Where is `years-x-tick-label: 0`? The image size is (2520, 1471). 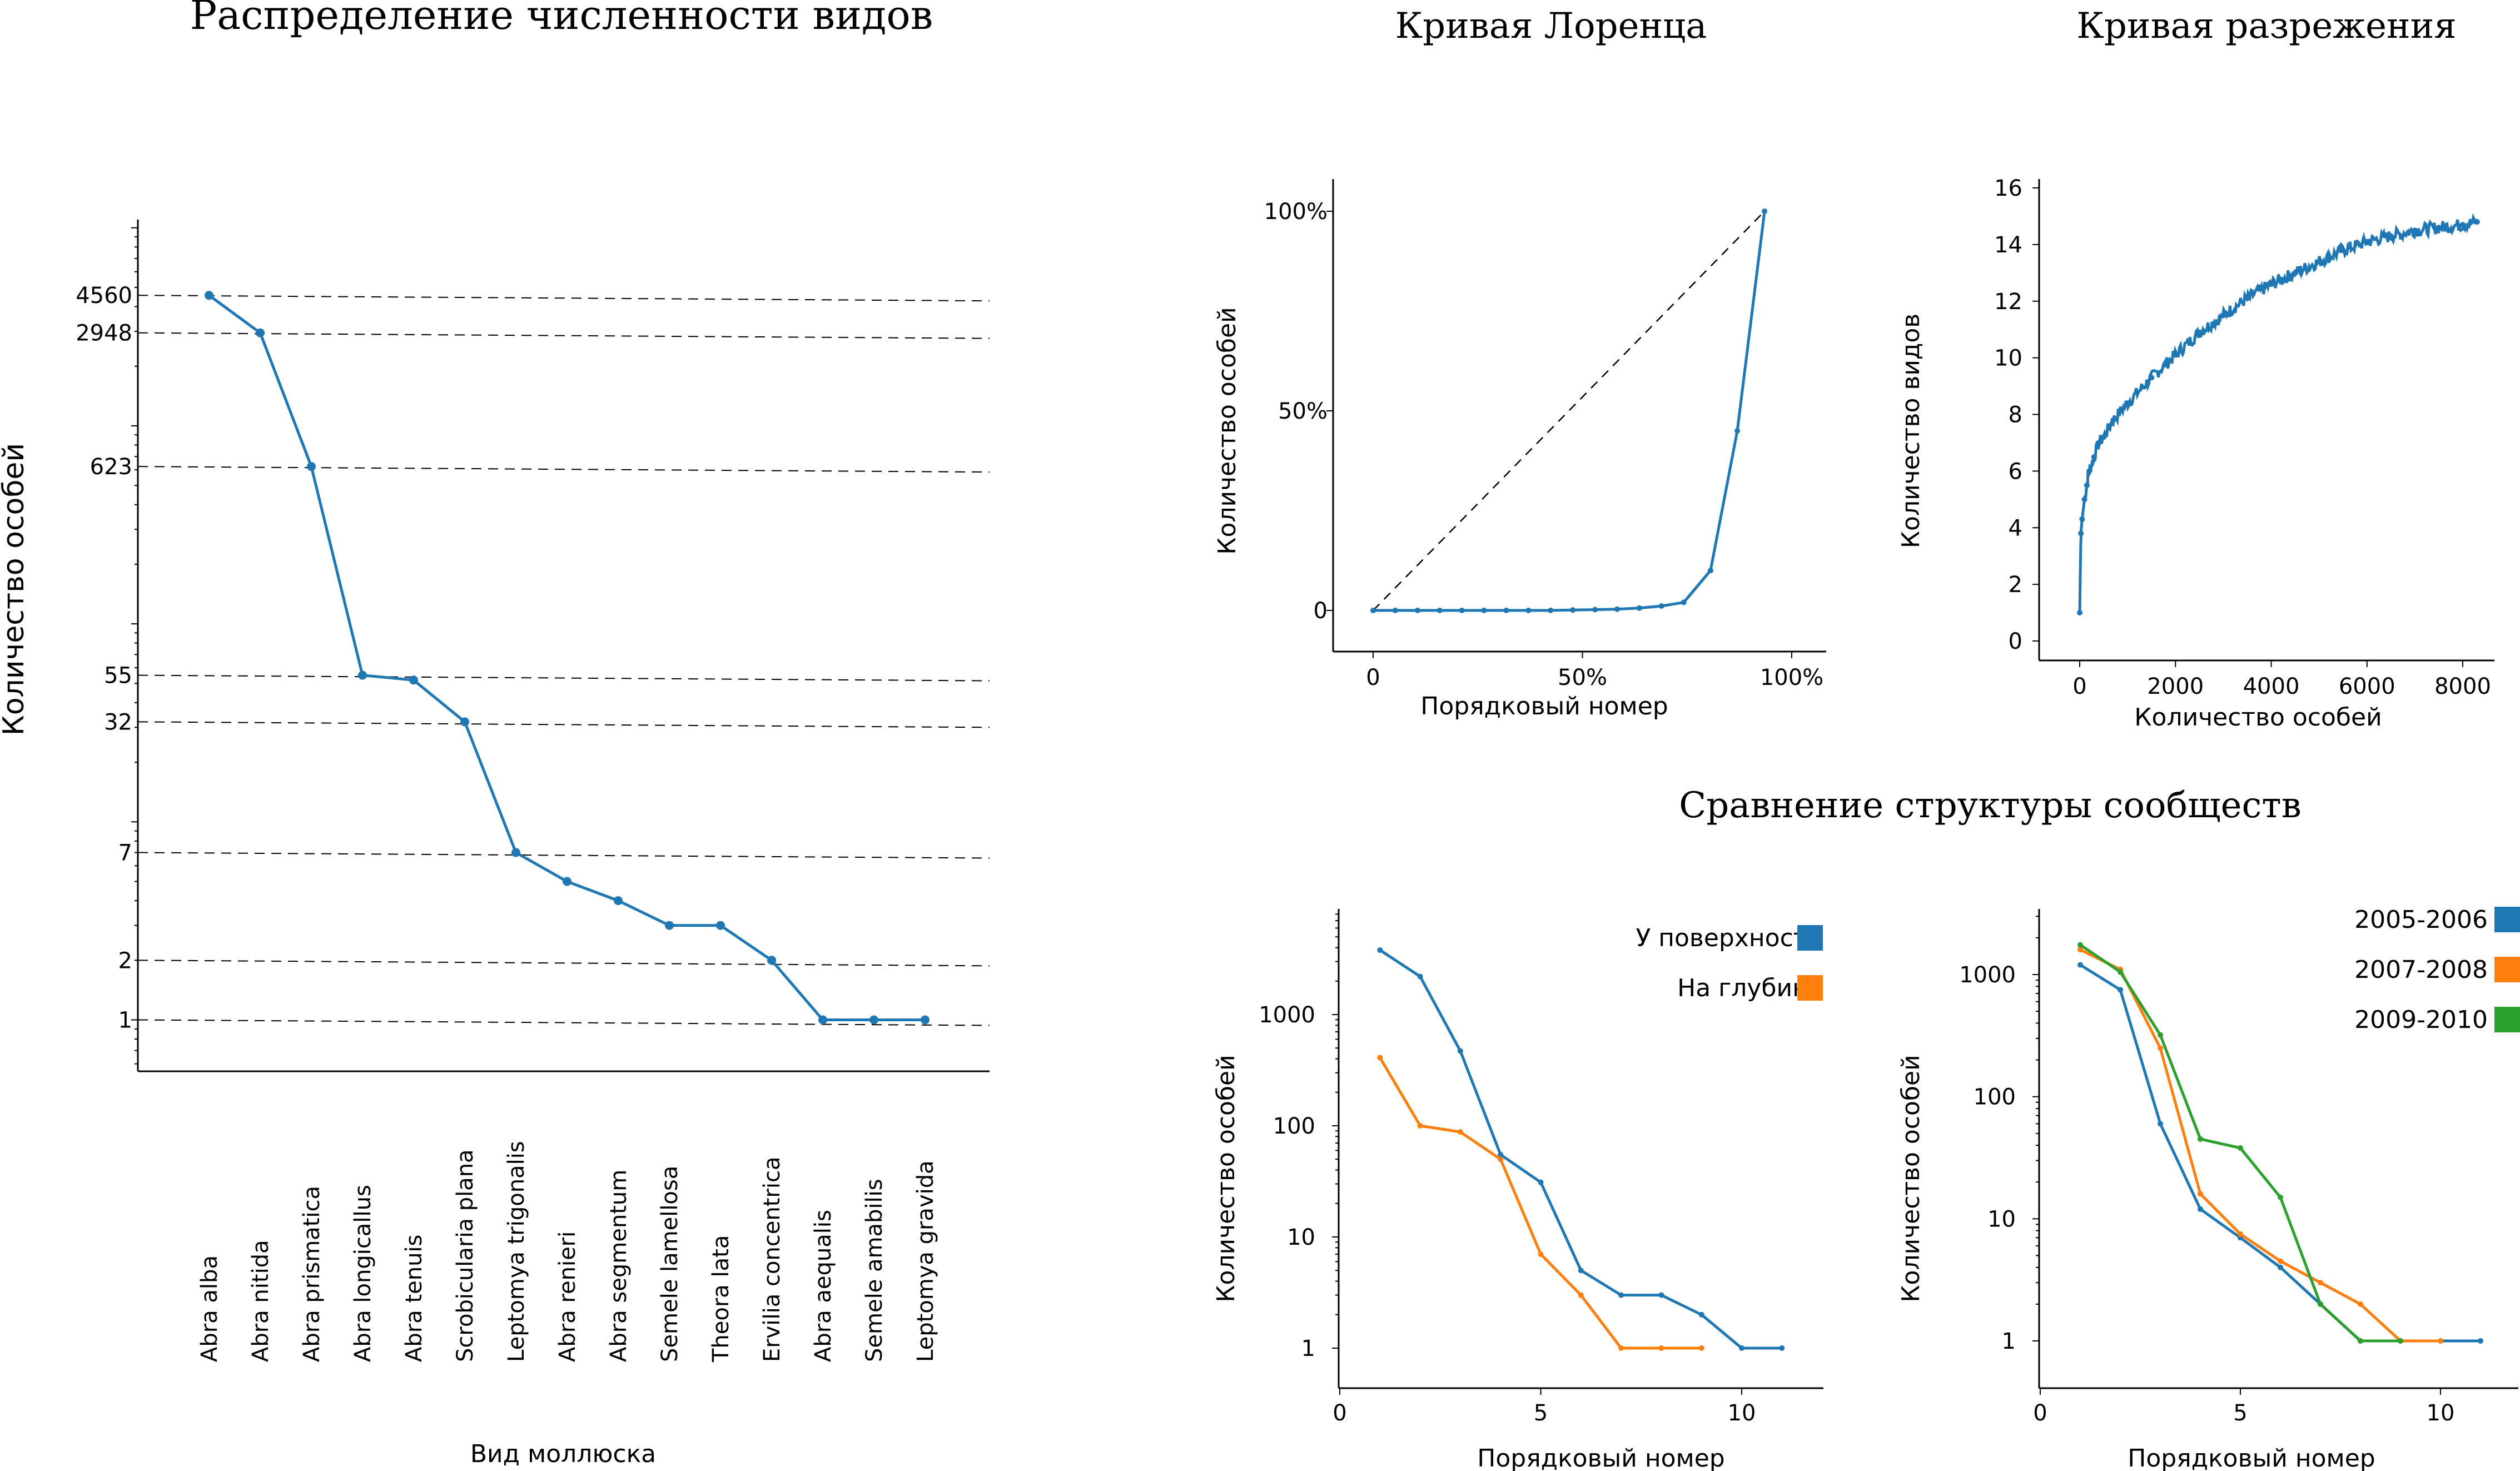
years-x-tick-label: 0 is located at coordinates (2040, 1413).